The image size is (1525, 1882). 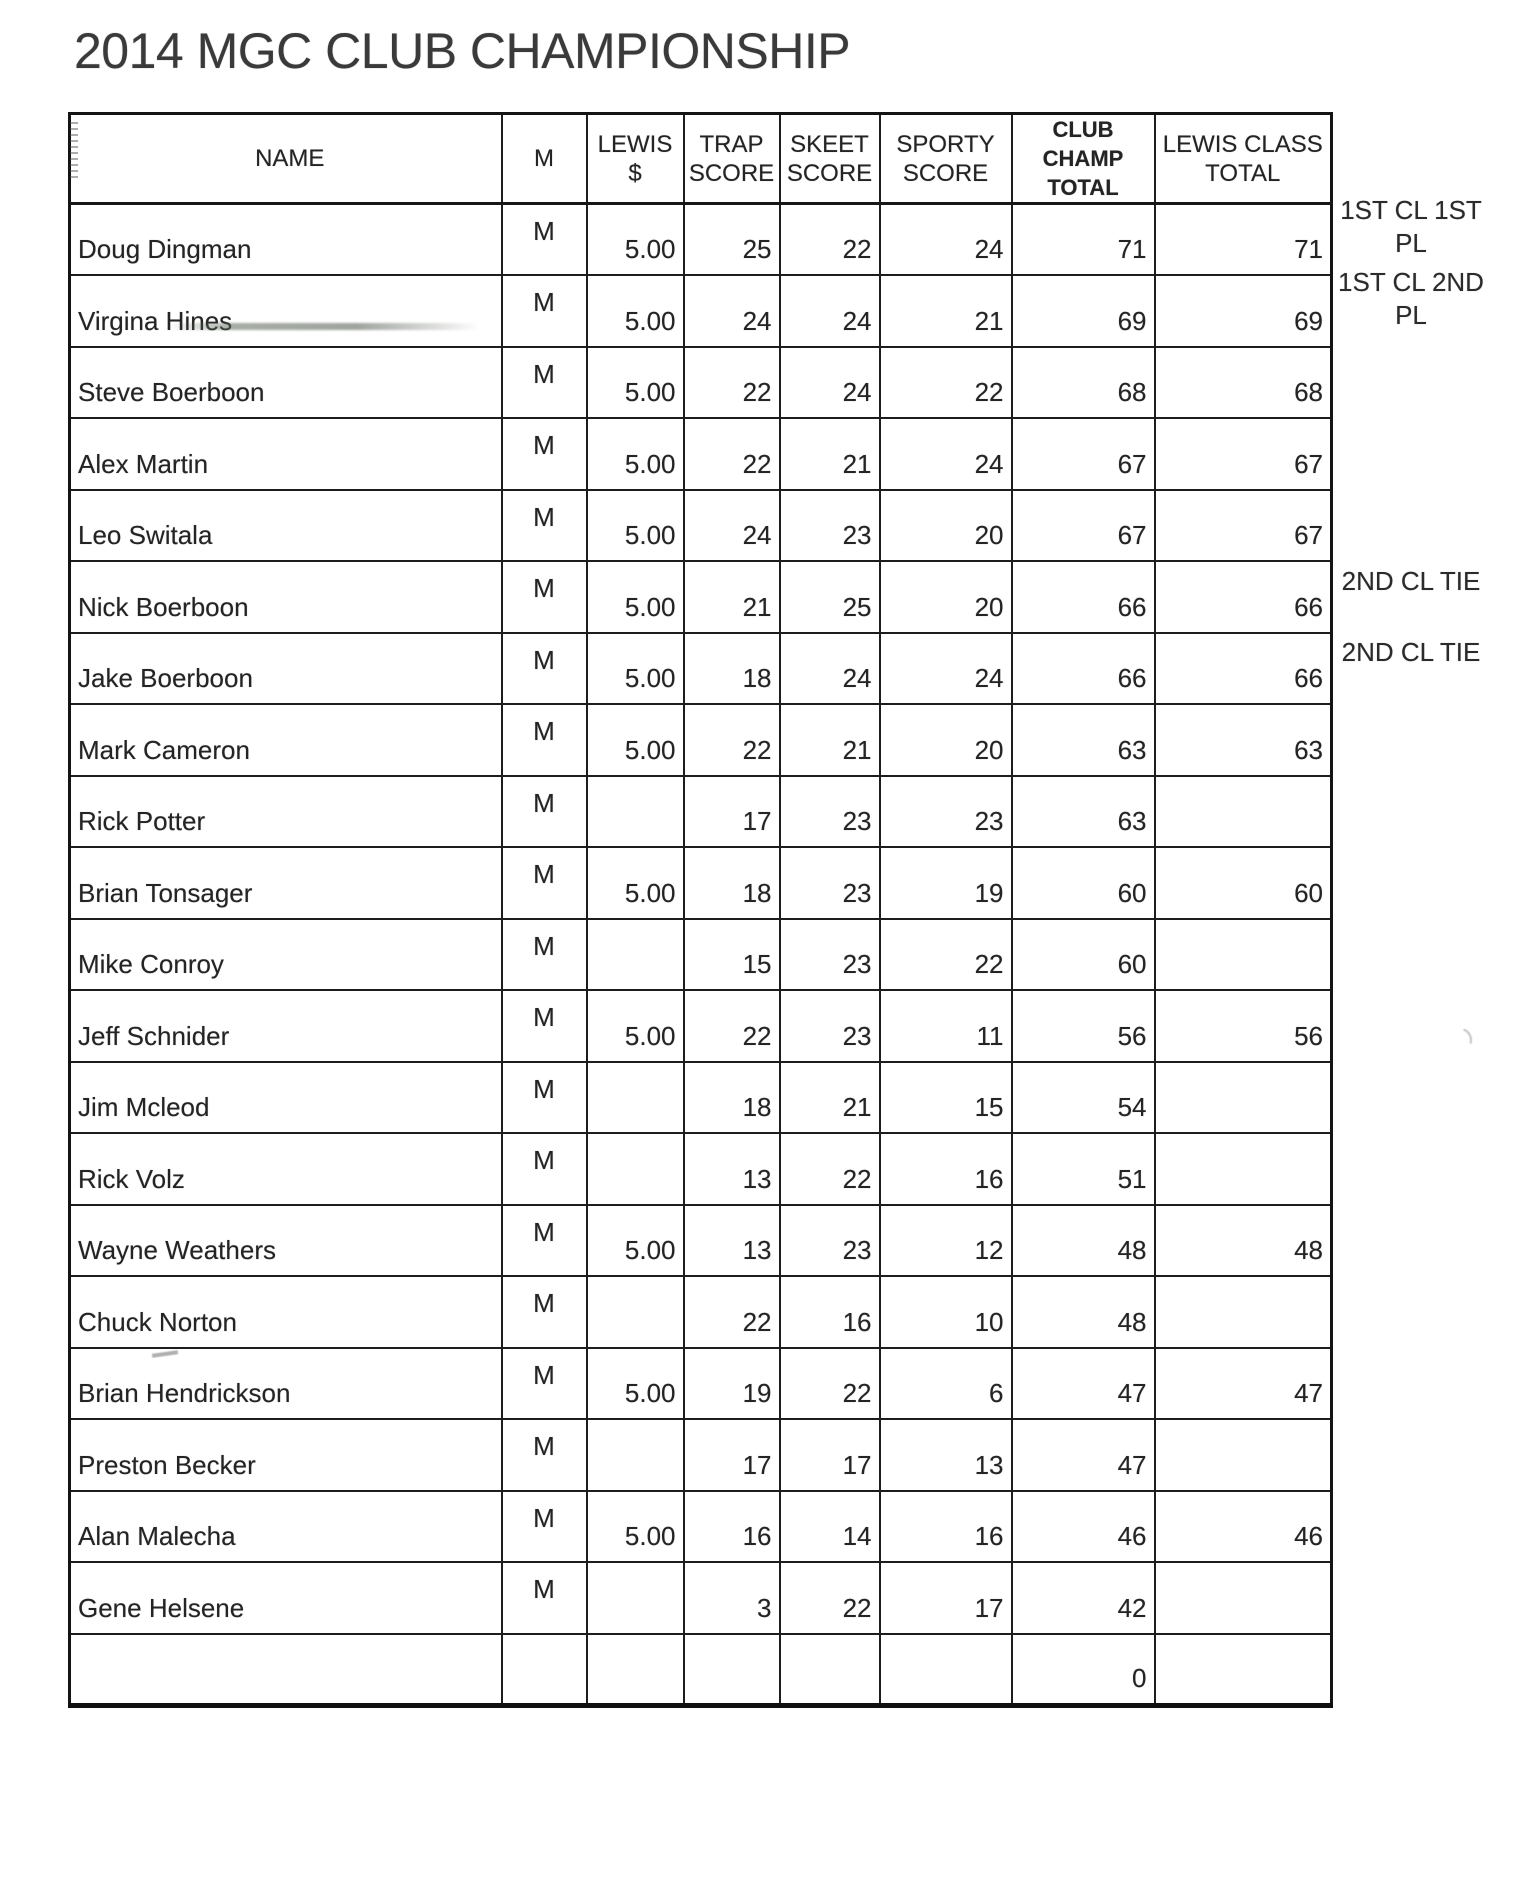 What do you see at coordinates (1083, 1169) in the screenshot?
I see `club-champ-total-cell: 51` at bounding box center [1083, 1169].